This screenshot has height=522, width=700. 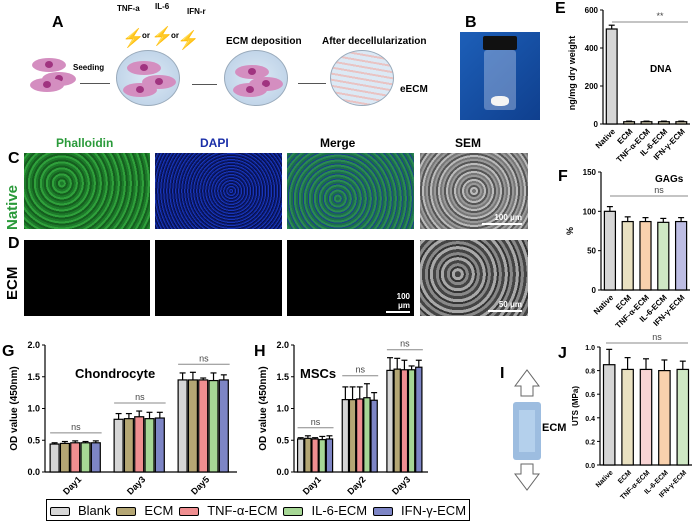 What do you see at coordinates (14, 243) in the screenshot?
I see `panel-label-d: D` at bounding box center [14, 243].